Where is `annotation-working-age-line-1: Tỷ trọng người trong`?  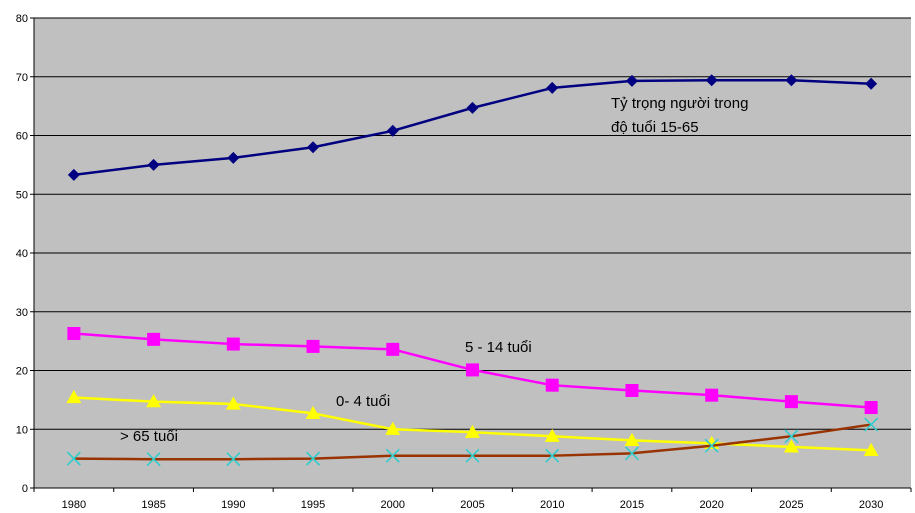 annotation-working-age-line-1: Tỷ trọng người trong is located at coordinates (679, 103).